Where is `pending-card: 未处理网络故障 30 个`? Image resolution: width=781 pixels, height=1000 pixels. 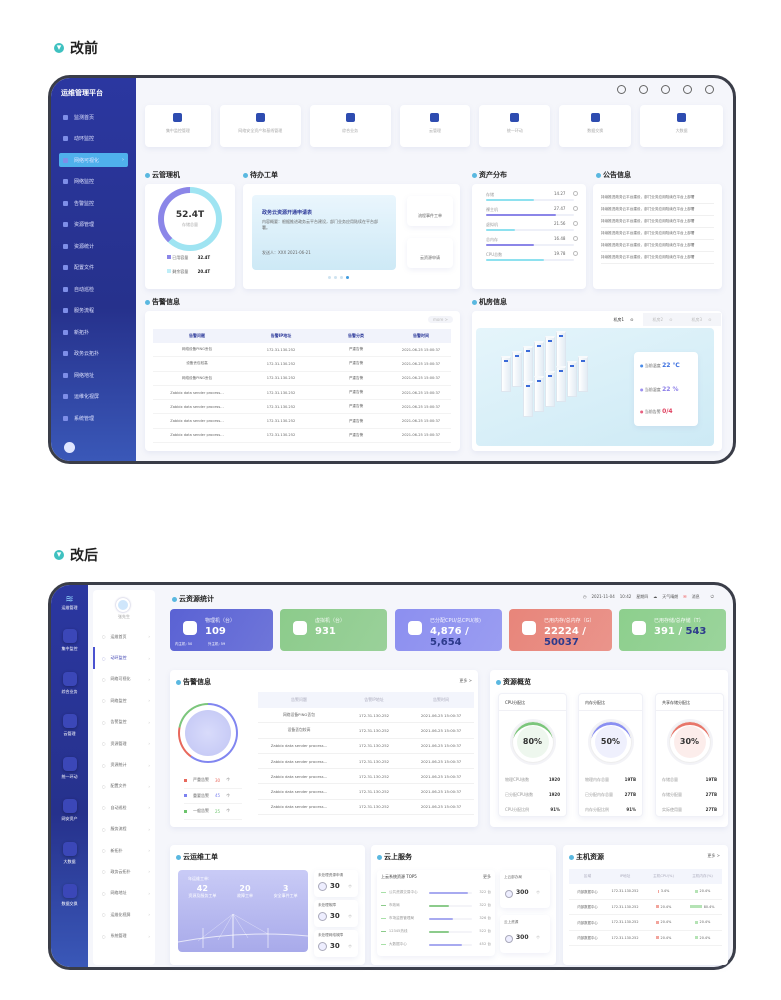
pending-card: 未处理网络故障 30 个 is located at coordinates (336, 943).